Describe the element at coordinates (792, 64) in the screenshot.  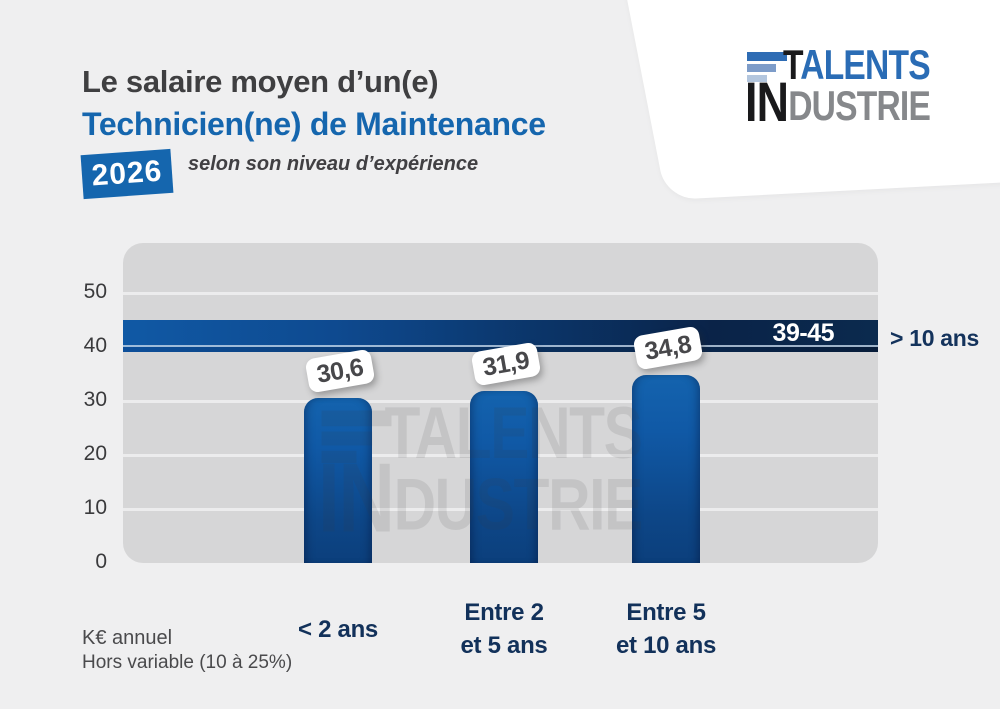
I see `logo-line1-black: T` at that location.